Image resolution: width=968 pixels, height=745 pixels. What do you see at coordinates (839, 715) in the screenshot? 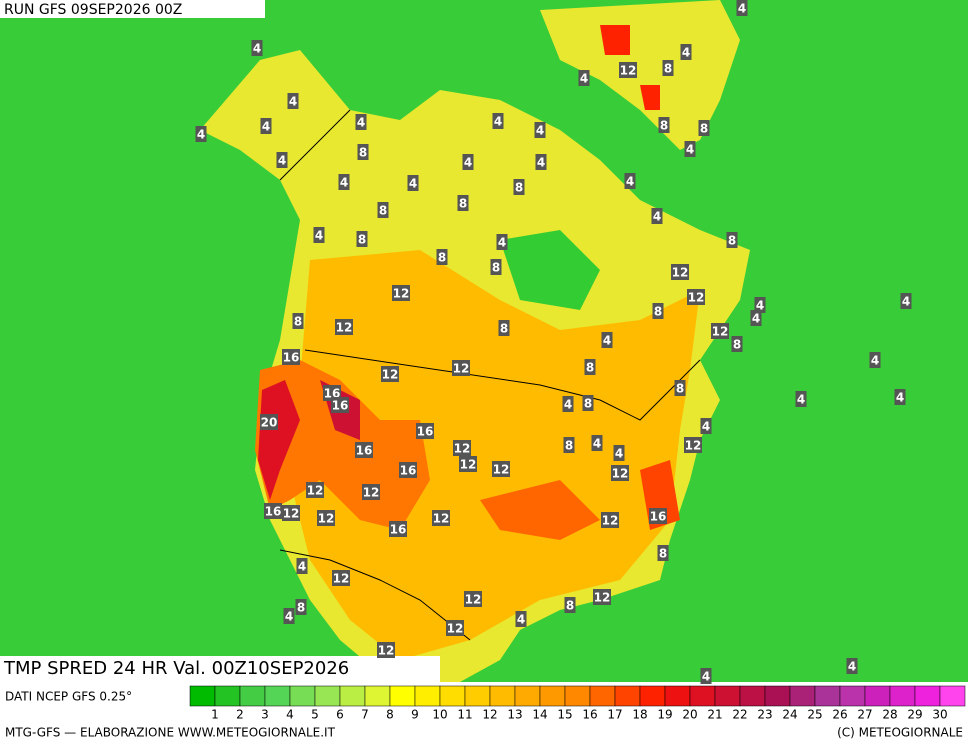
I see `colorbar-tick-label: 26` at bounding box center [839, 715].